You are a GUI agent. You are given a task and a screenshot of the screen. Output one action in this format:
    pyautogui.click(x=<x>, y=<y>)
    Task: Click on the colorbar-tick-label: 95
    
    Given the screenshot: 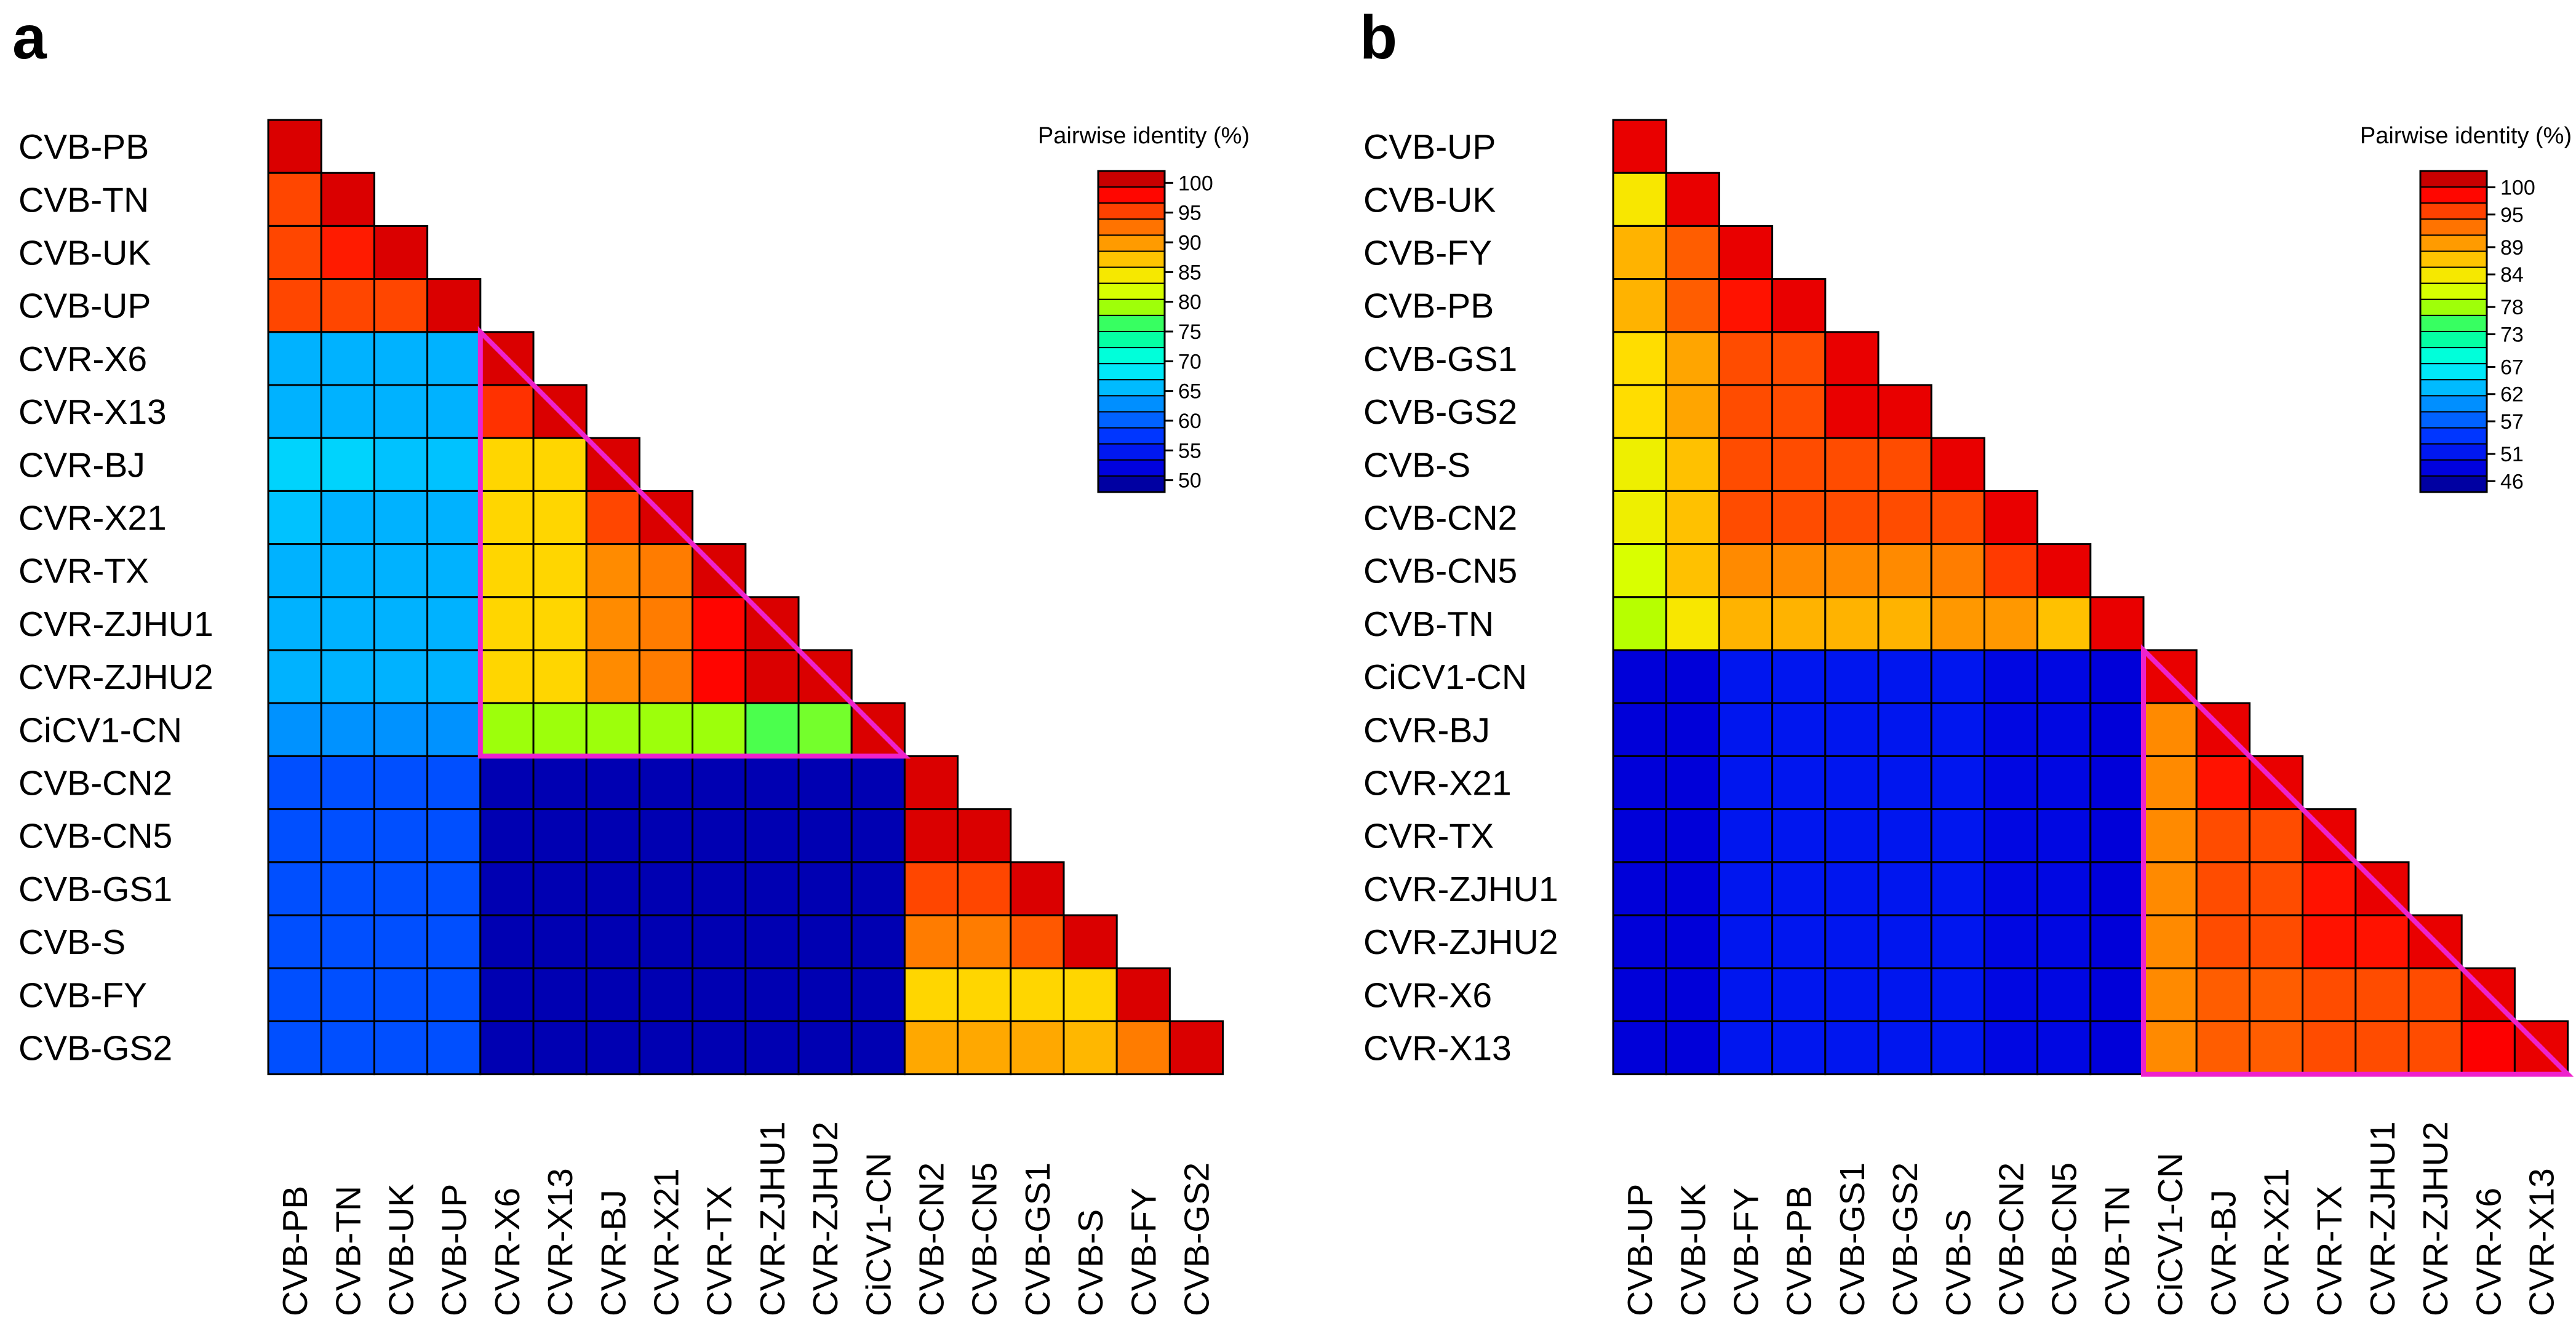 What is the action you would take?
    pyautogui.click(x=2512, y=215)
    